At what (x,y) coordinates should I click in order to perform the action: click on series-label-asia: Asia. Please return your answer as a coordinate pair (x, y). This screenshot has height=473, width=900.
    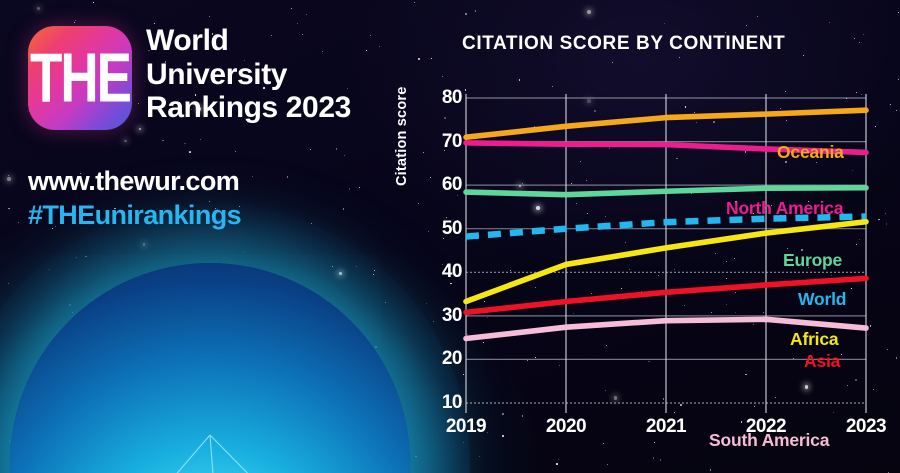
    Looking at the image, I should click on (822, 361).